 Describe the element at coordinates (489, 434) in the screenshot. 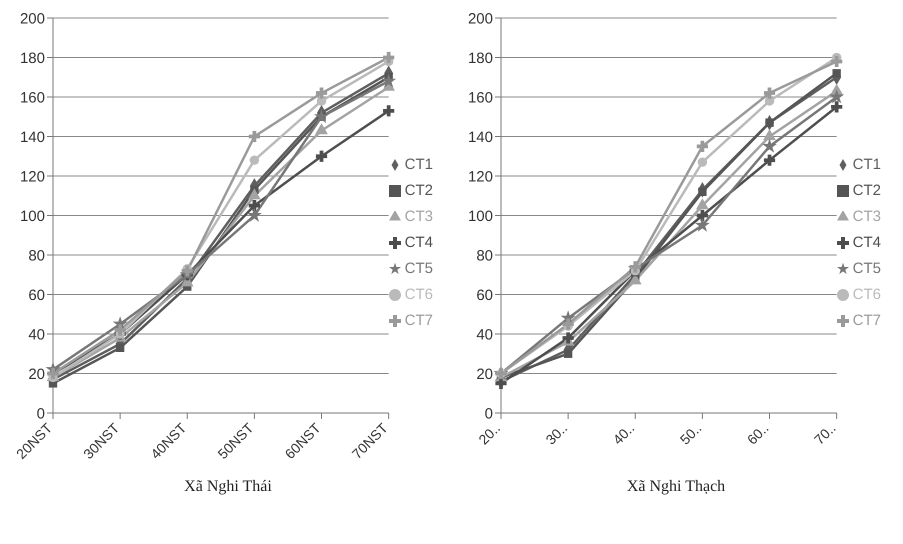

I see `x-tick-label: 20..` at that location.